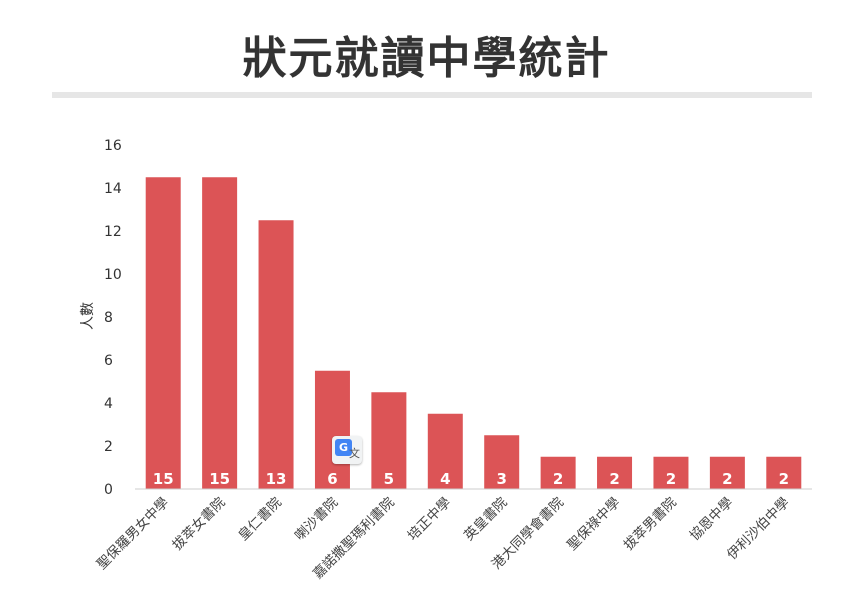 The image size is (853, 609). What do you see at coordinates (260, 519) in the screenshot?
I see `x-category-label: 皇仁書院` at bounding box center [260, 519].